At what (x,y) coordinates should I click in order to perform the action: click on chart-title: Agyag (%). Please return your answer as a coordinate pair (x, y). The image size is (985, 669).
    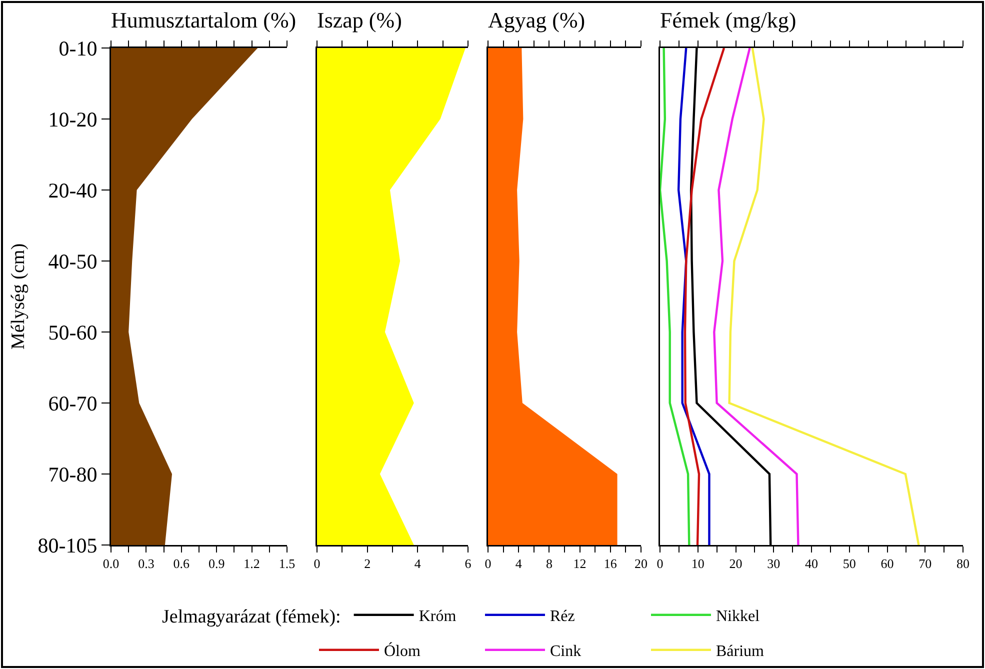
    Looking at the image, I should click on (537, 20).